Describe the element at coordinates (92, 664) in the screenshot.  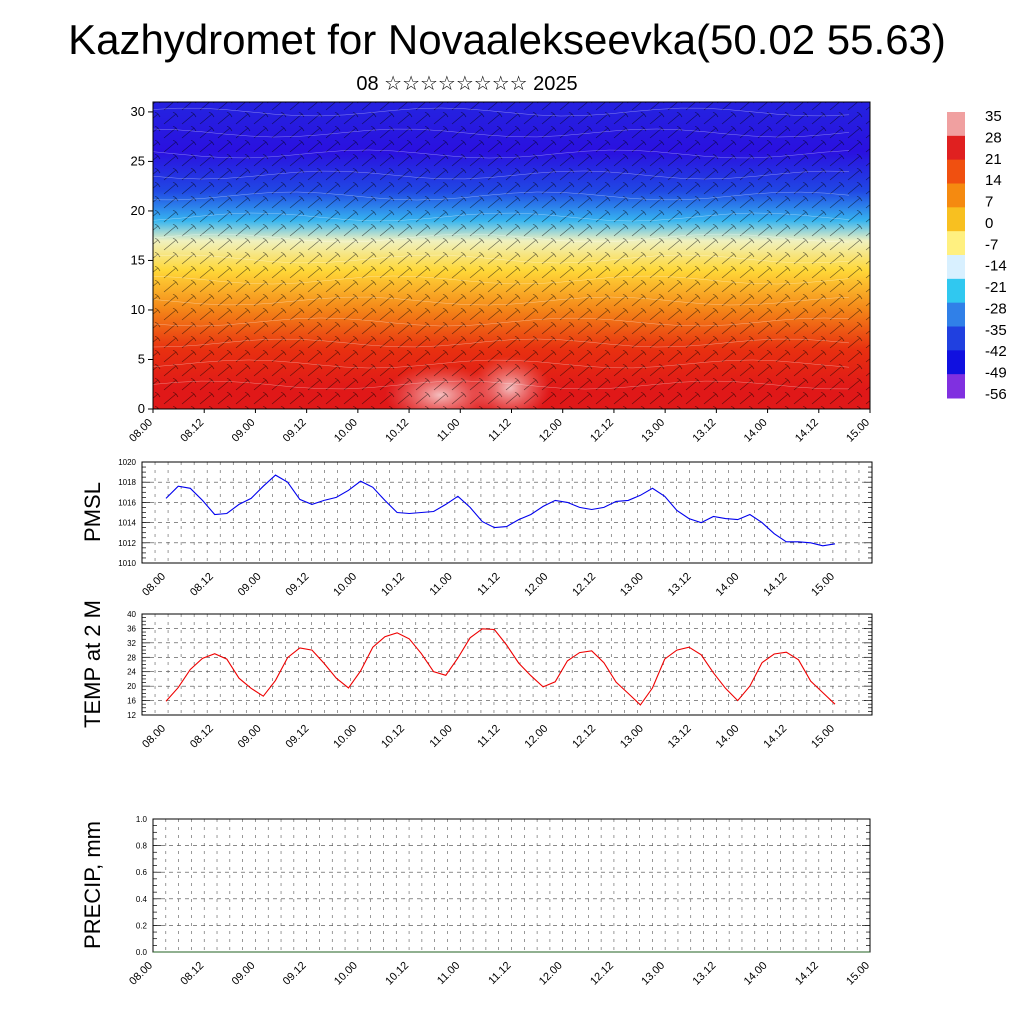
I see `y-axis-title: TEMP at 2 M` at that location.